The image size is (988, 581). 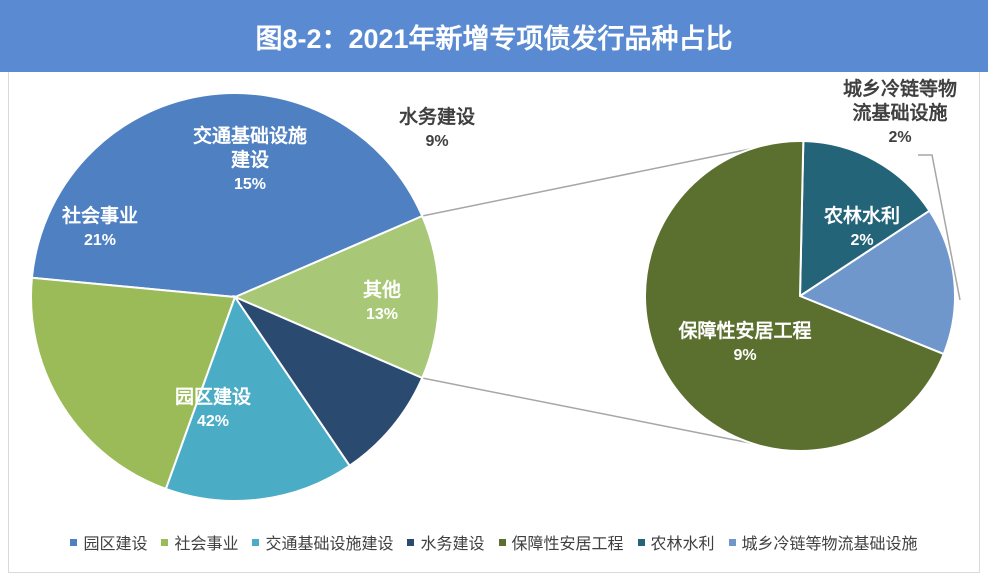 I want to click on leader-line, so click(x=939, y=227).